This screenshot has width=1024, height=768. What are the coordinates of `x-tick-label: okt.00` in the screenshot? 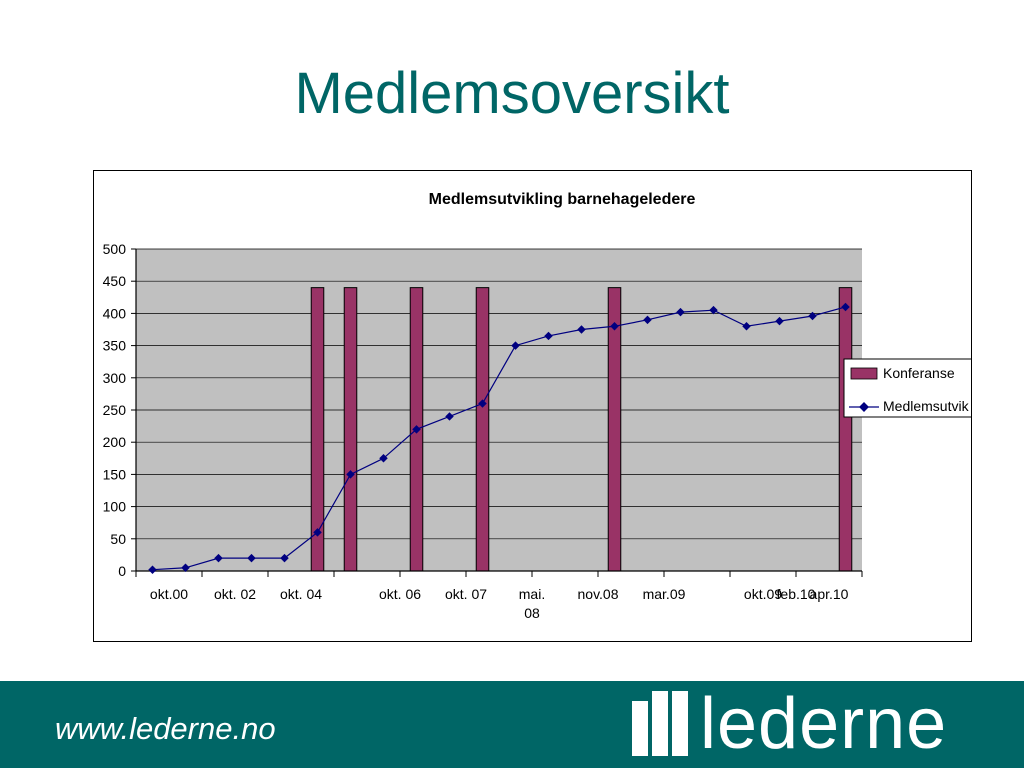 It's located at (169, 594).